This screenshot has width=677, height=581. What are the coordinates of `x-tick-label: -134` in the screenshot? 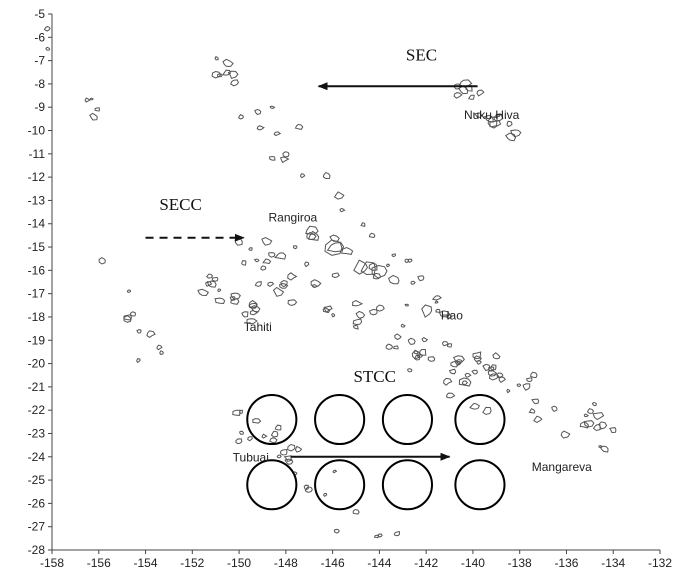 It's located at (613, 563).